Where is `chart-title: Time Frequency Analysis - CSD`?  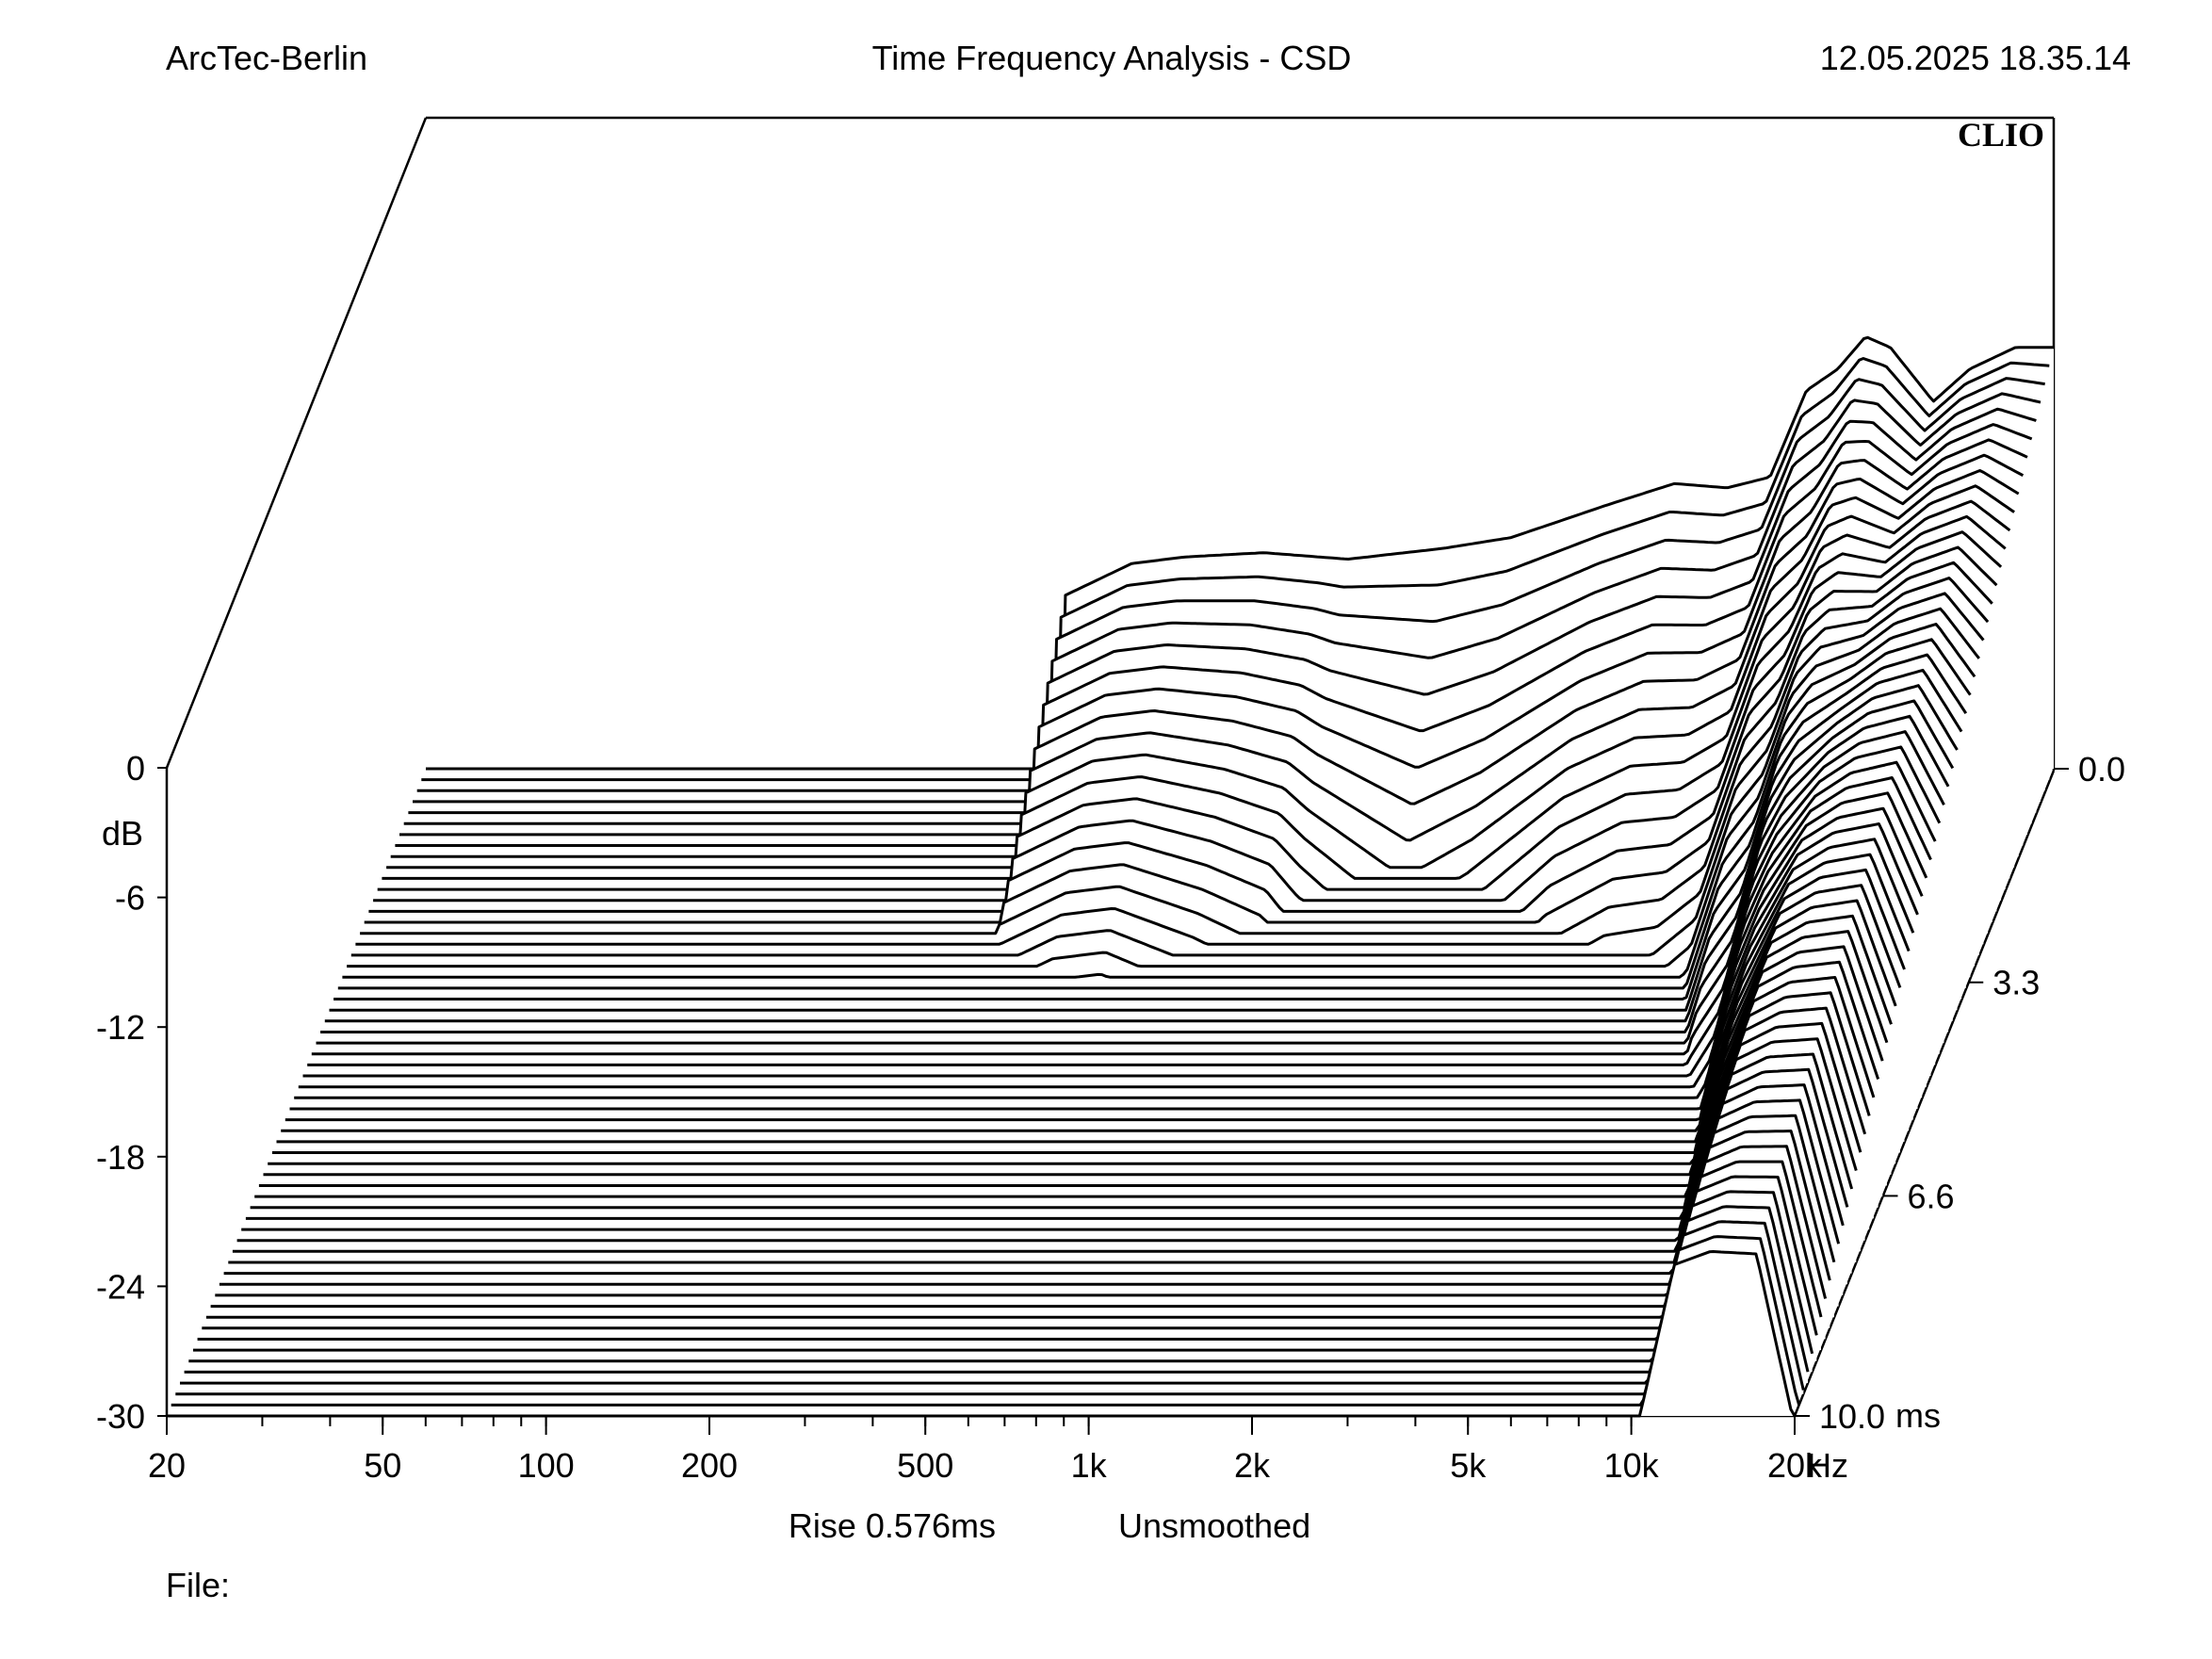 chart-title: Time Frequency Analysis - CSD is located at coordinates (1112, 58).